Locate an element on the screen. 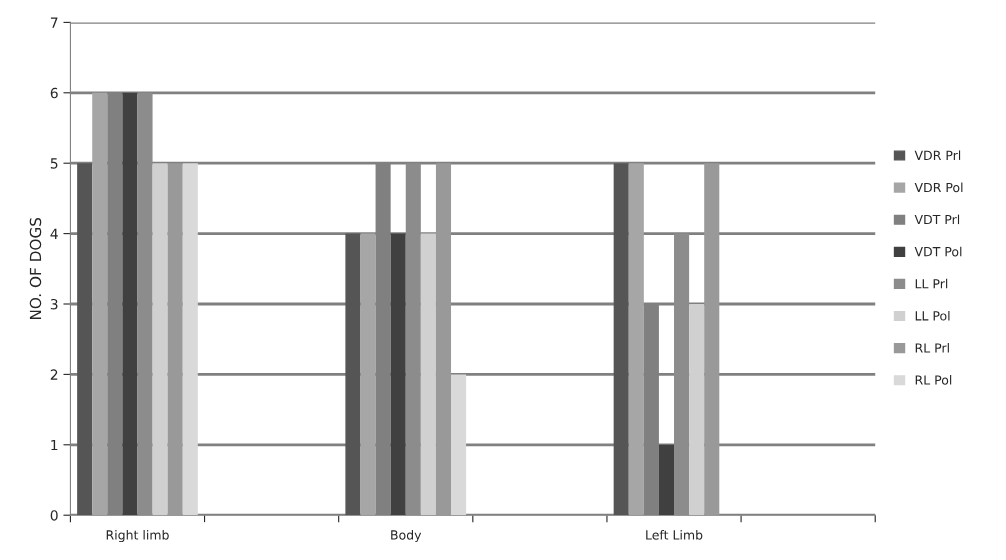 Image resolution: width=1006 pixels, height=560 pixels. y-tick-label: 1 is located at coordinates (54, 445).